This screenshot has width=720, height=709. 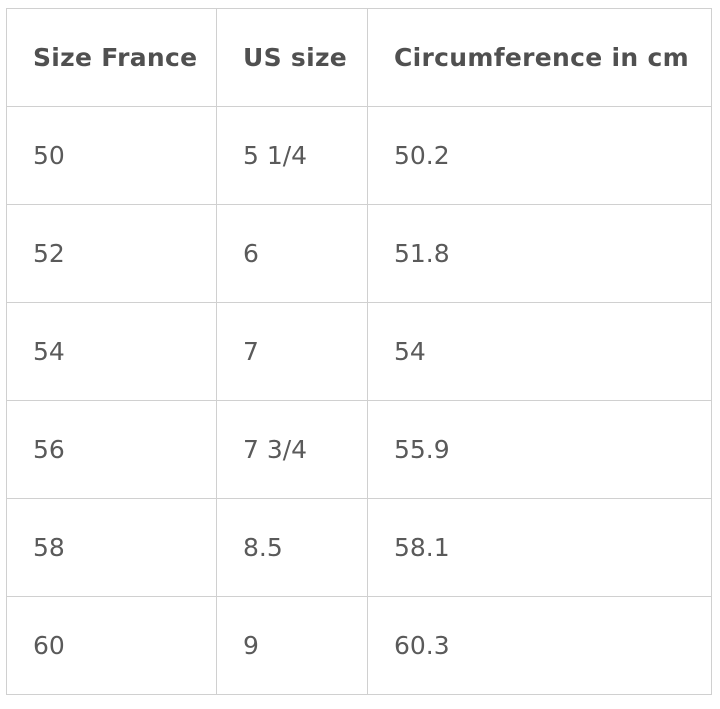 I want to click on header-cell: Size France, so click(x=111, y=57).